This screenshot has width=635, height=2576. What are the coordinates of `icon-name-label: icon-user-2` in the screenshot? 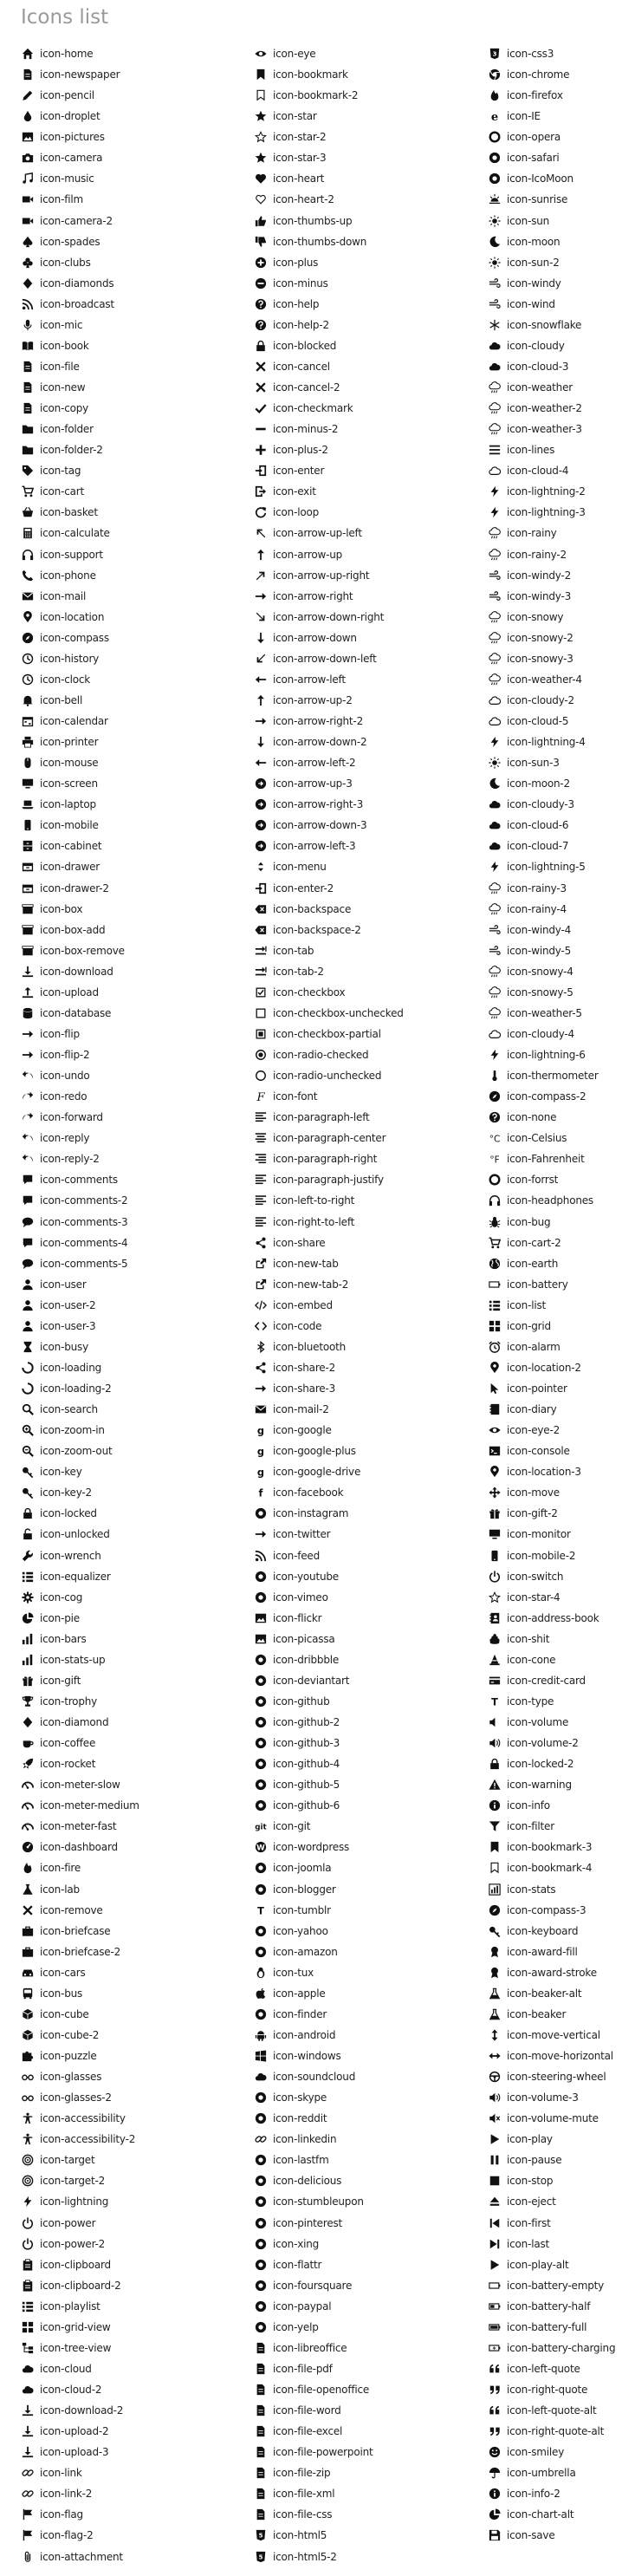 It's located at (68, 1304).